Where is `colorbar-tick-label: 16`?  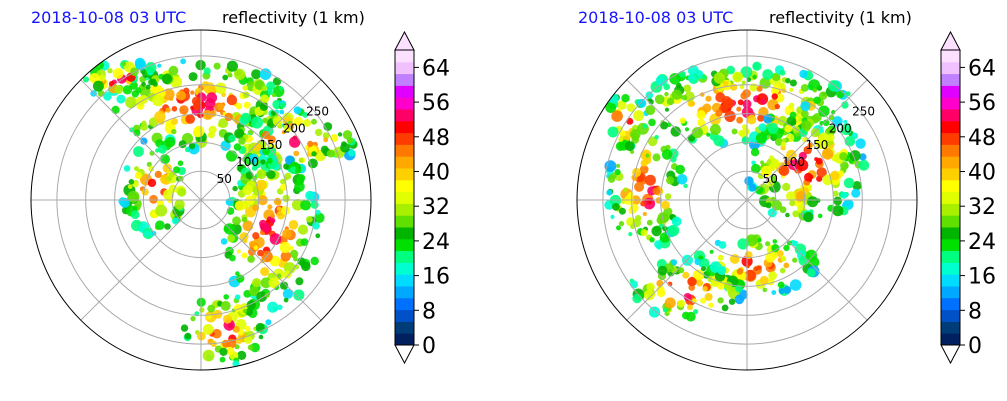
colorbar-tick-label: 16 is located at coordinates (436, 277).